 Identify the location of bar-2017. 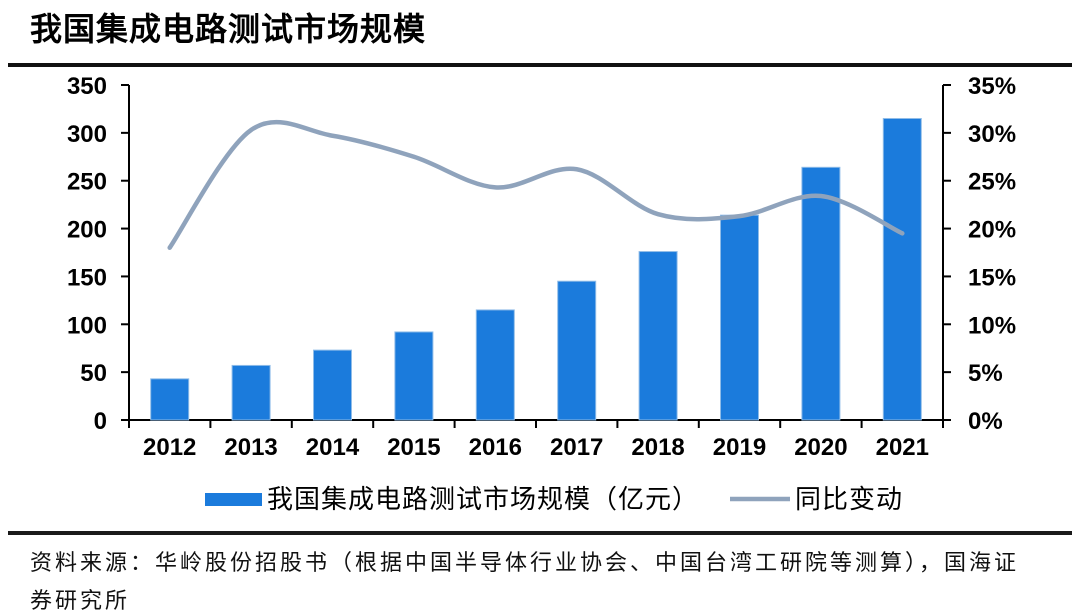
(577, 350).